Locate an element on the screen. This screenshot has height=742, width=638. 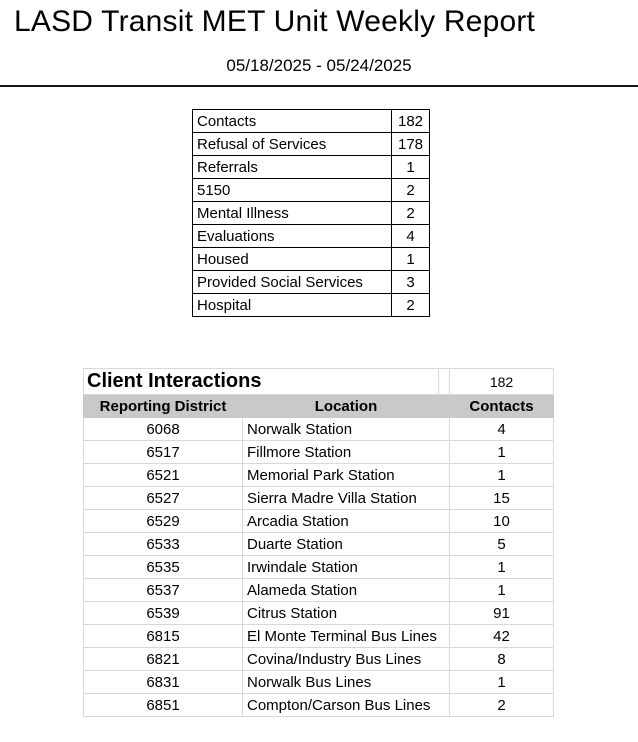
summary-row: Housed 1 is located at coordinates (311, 259).